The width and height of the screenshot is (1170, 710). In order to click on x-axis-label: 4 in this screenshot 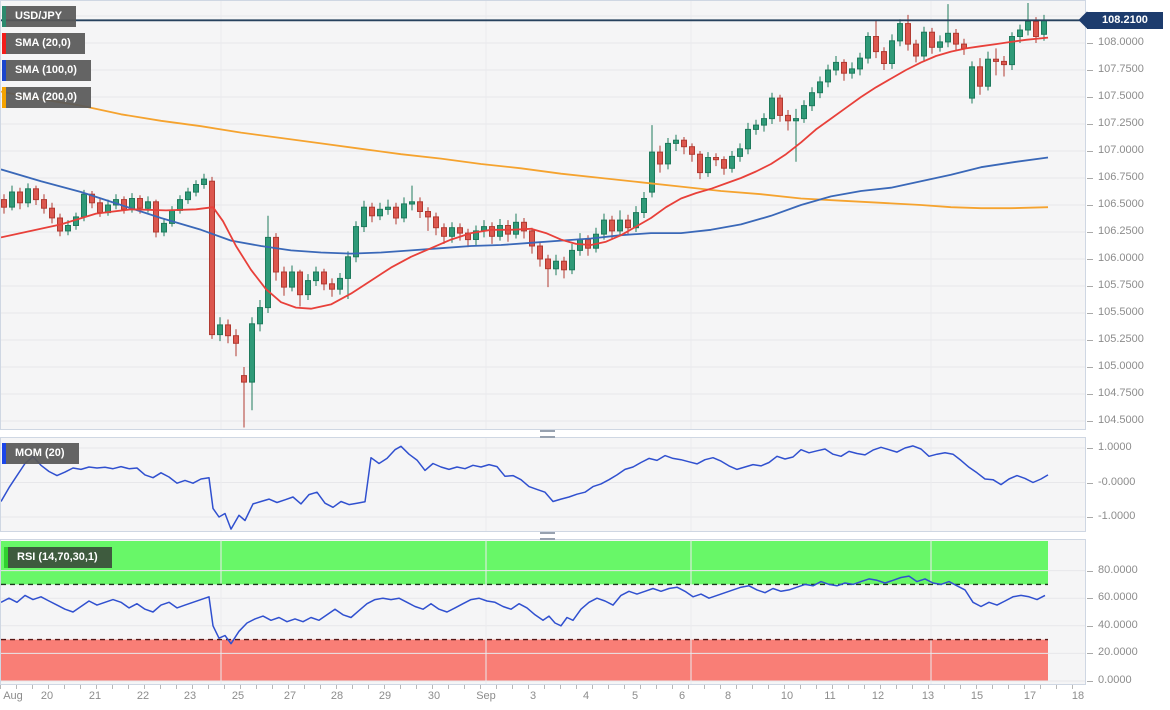, I will do `click(586, 696)`.